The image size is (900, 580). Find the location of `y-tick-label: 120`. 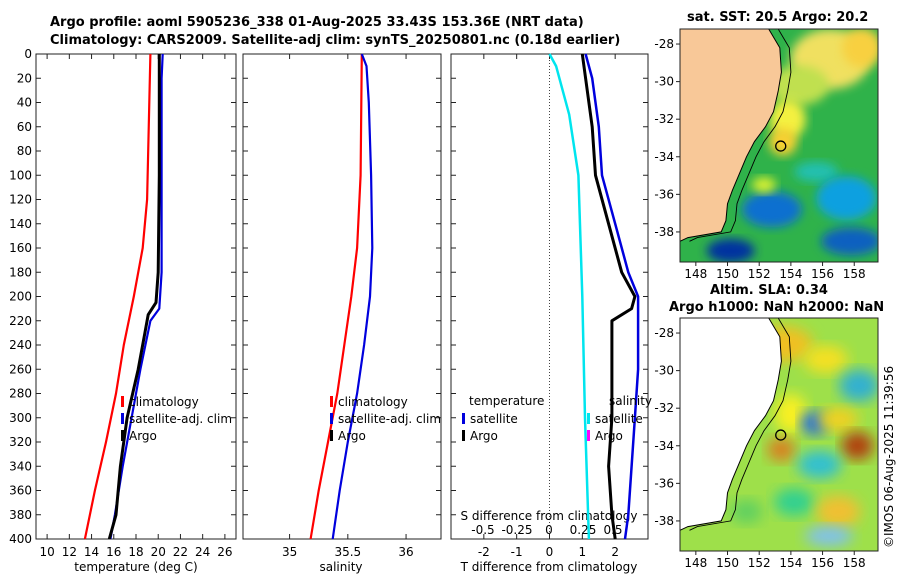

y-tick-label: 120 is located at coordinates (20, 200).